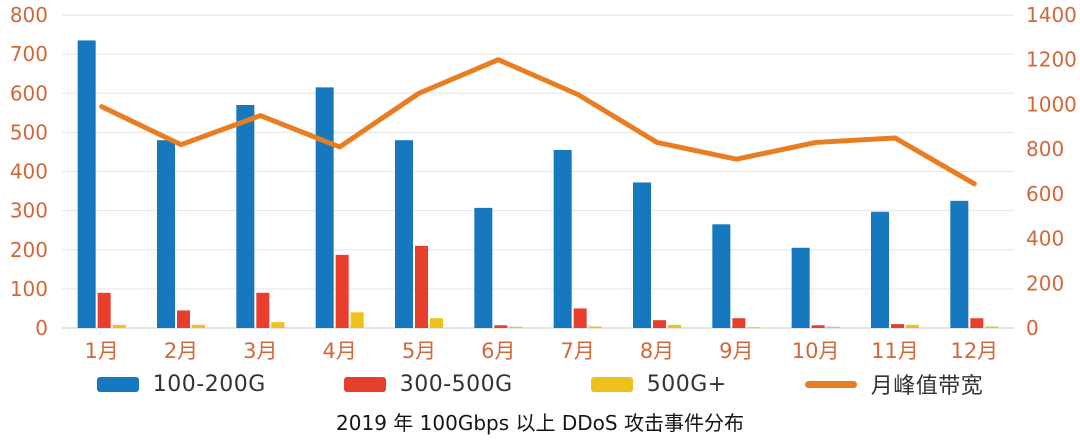 The height and width of the screenshot is (445, 1080). What do you see at coordinates (260, 351) in the screenshot?
I see `x-axis-label: 3月` at bounding box center [260, 351].